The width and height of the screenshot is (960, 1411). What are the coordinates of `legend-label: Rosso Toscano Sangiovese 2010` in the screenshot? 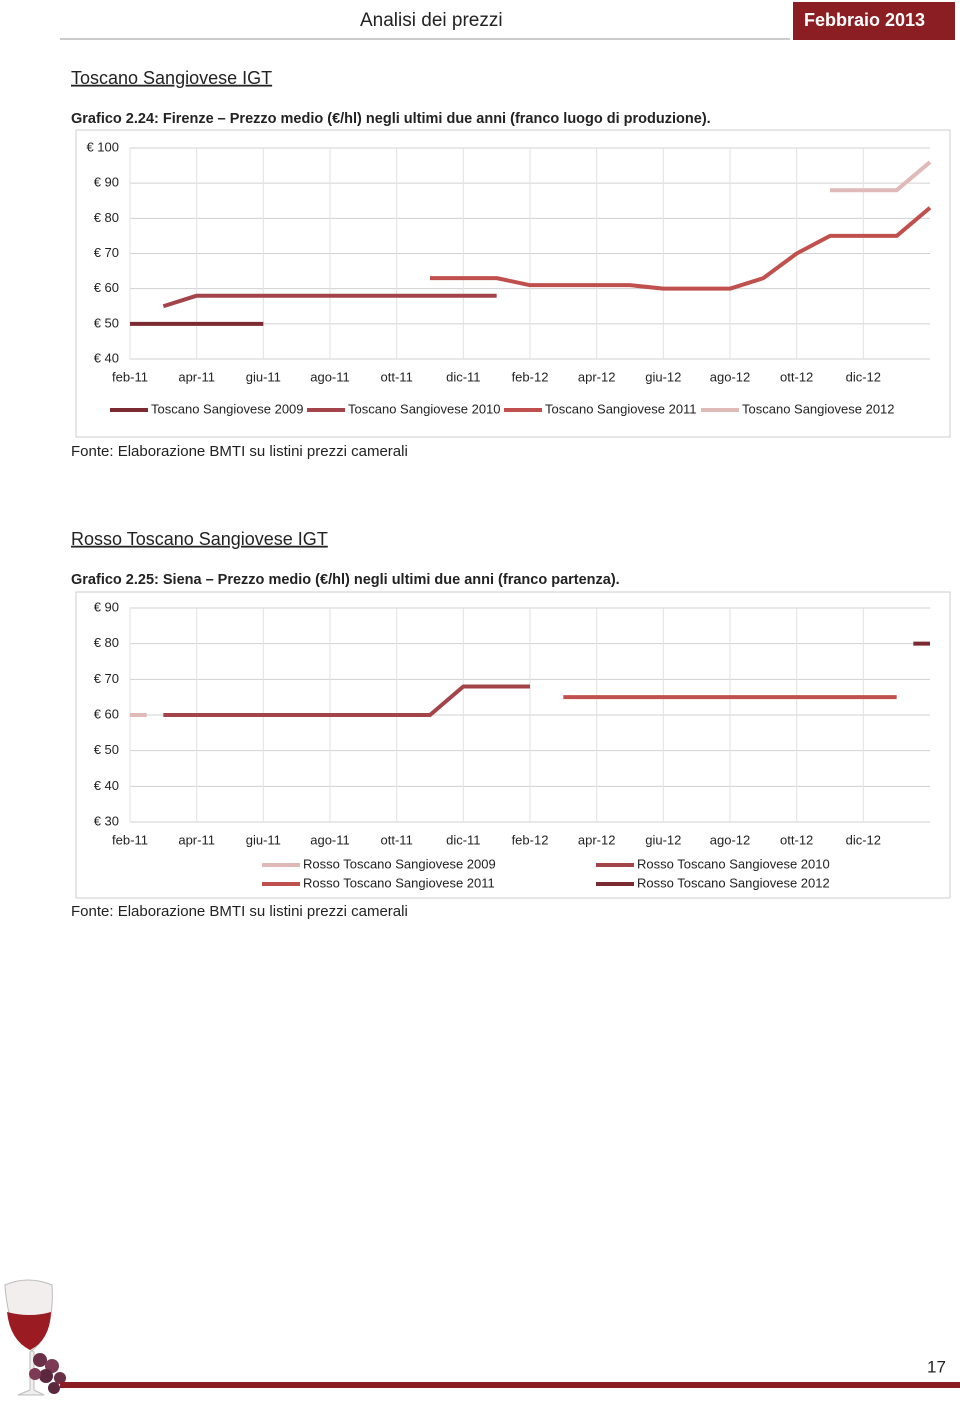 It's located at (733, 863).